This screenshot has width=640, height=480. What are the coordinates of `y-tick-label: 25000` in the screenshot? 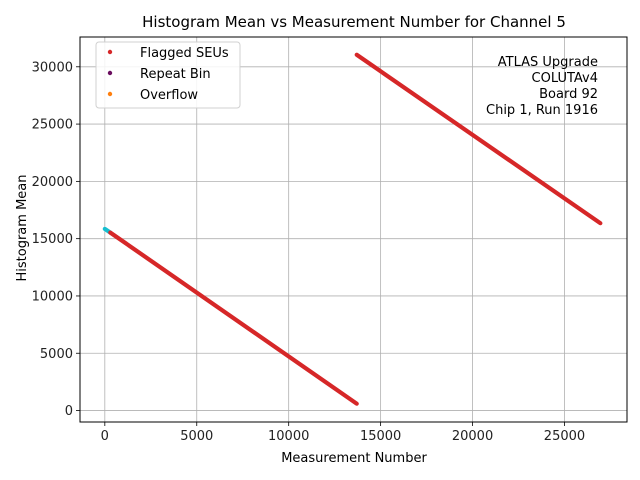 It's located at (52, 125).